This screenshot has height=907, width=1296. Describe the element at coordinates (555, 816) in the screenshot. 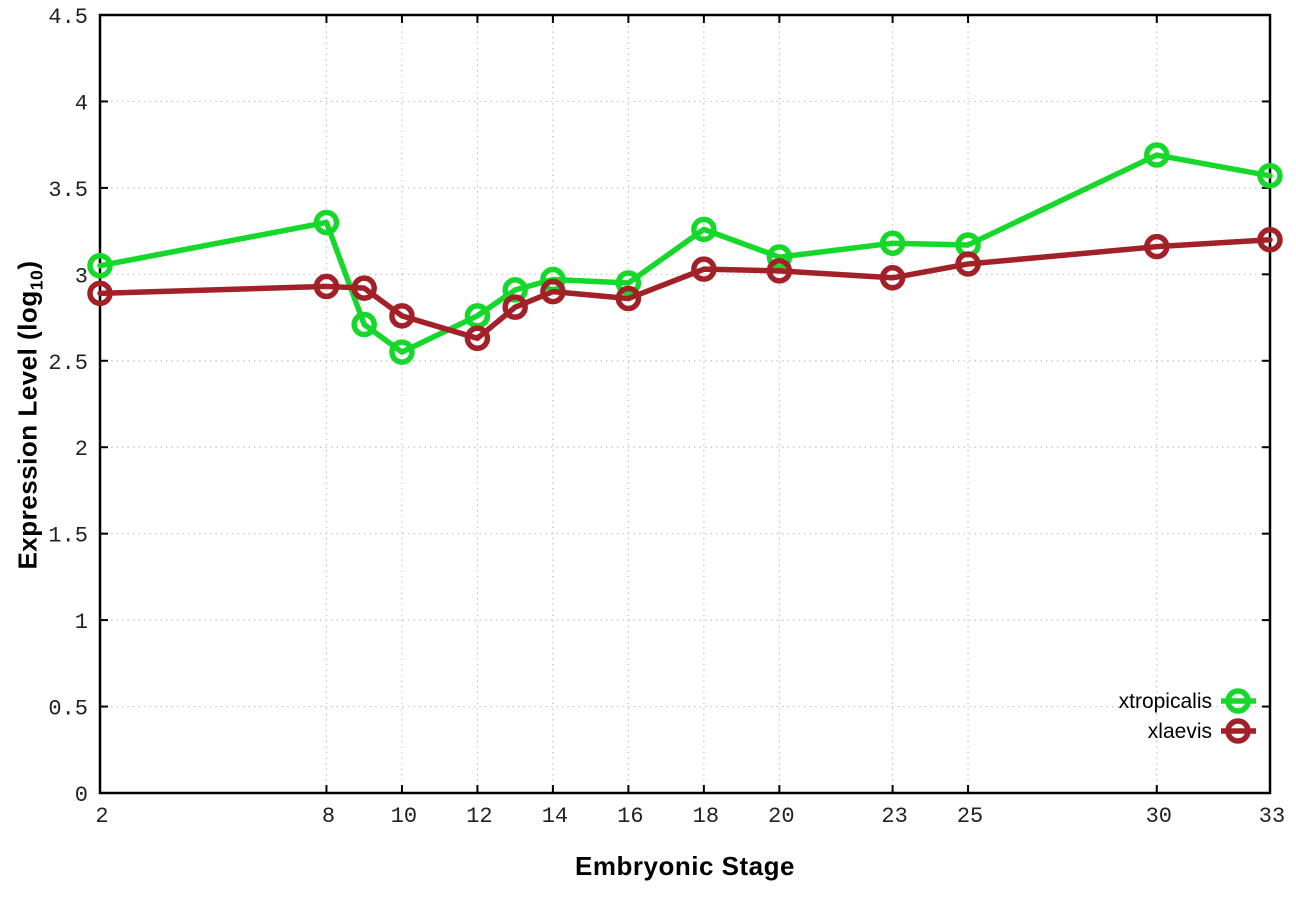

I see `x-tick-label: 14` at that location.